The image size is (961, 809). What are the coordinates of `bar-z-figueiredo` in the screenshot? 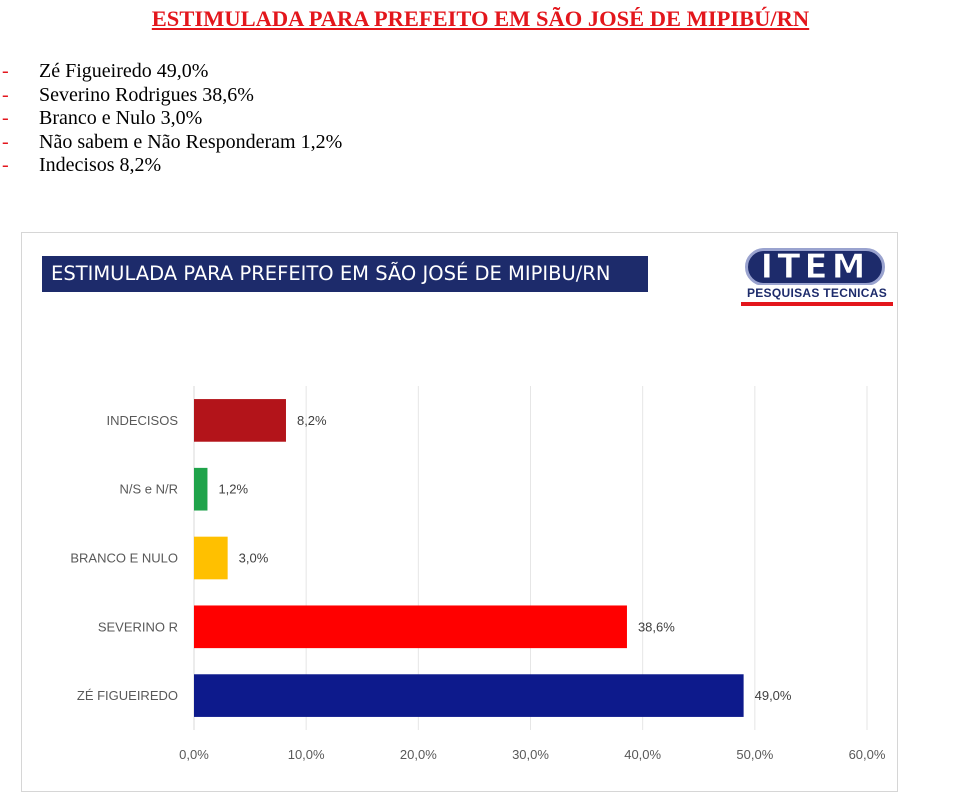 It's located at (469, 695).